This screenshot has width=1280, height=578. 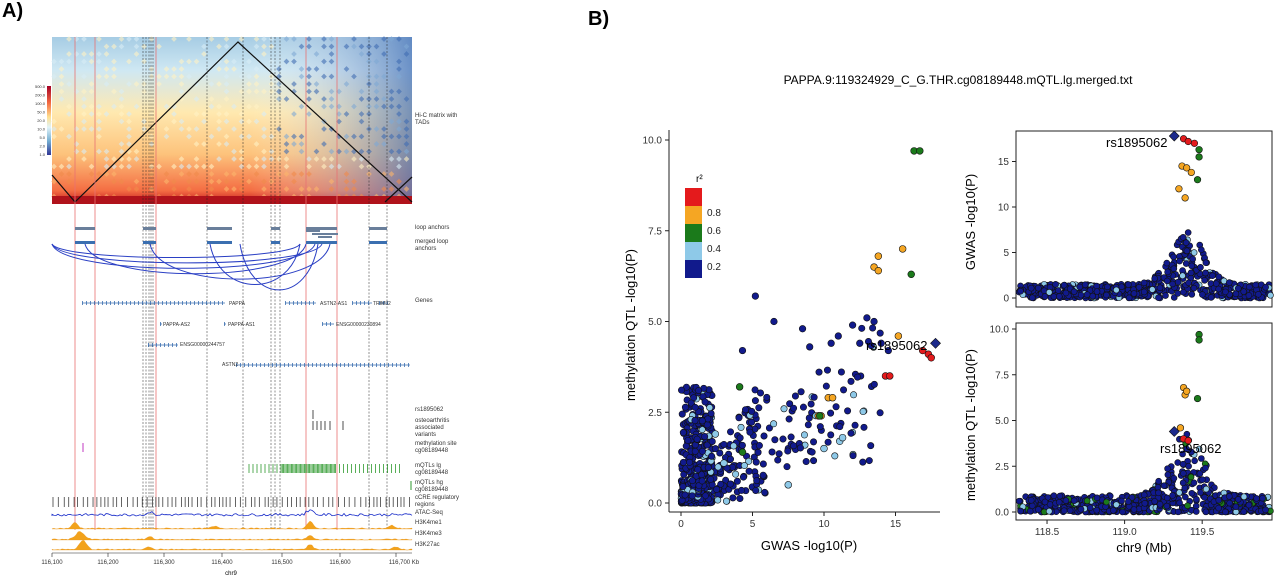 What do you see at coordinates (437, 498) in the screenshot?
I see `track-label-ccre: cCRE regulatory` at bounding box center [437, 498].